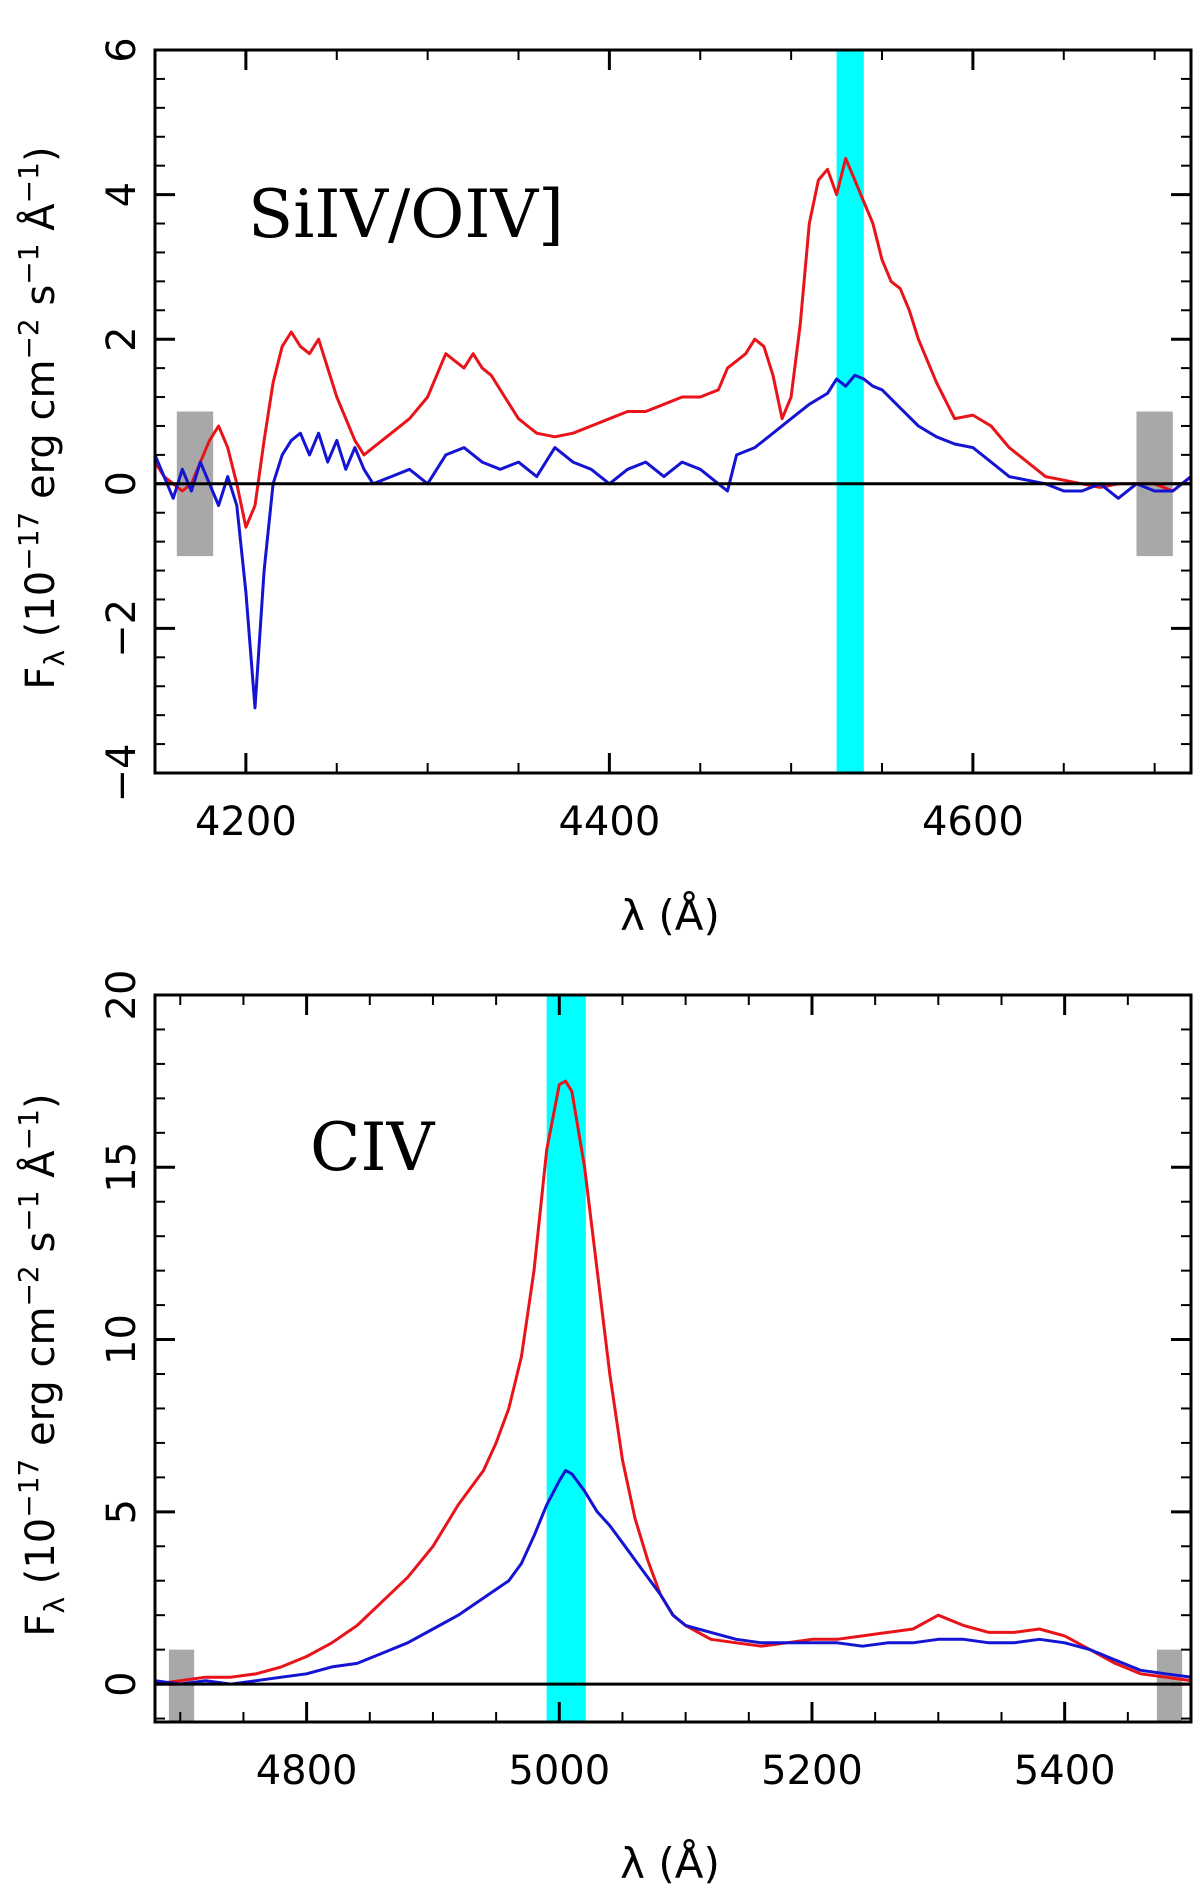 The height and width of the screenshot is (1888, 1200). Describe the element at coordinates (122, 1167) in the screenshot. I see `y-tick-label: 15` at that location.